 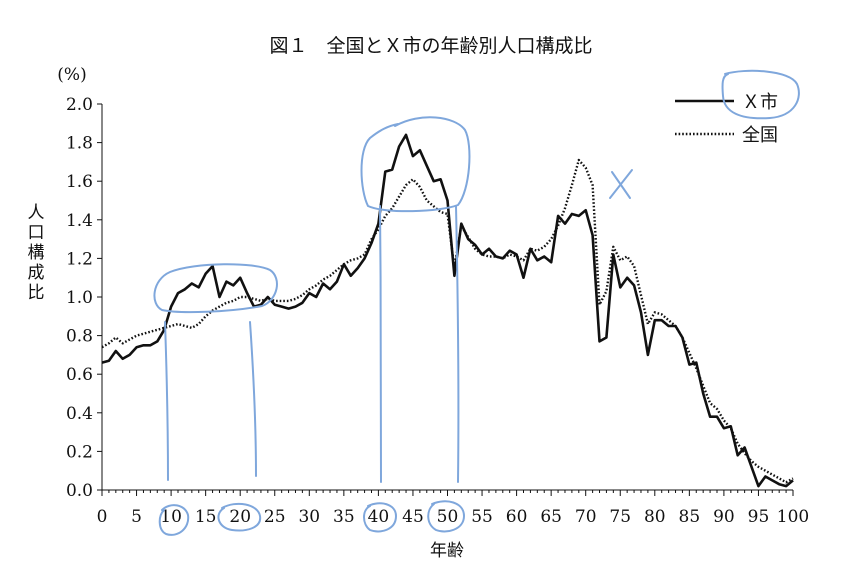 I want to click on legend-label: Ｘ市, so click(x=760, y=102).